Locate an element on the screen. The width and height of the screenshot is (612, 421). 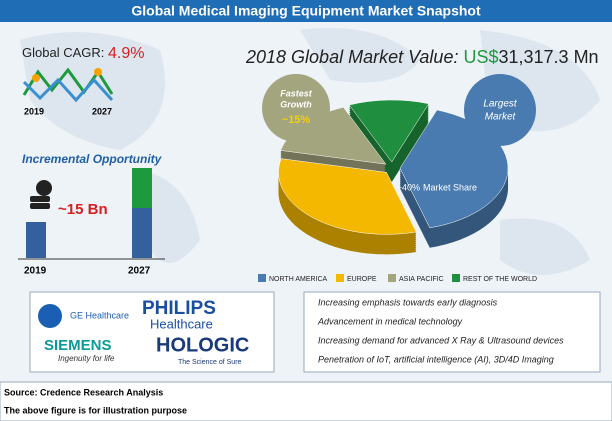
cagr-label: Global CAGR: 4.9% is located at coordinates (83, 53).